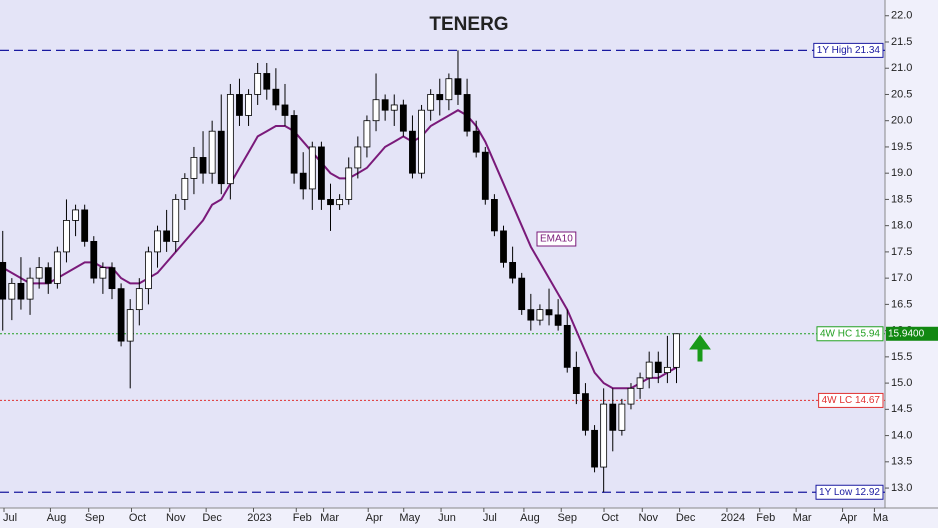  I want to click on y-axis-area, so click(911, 254).